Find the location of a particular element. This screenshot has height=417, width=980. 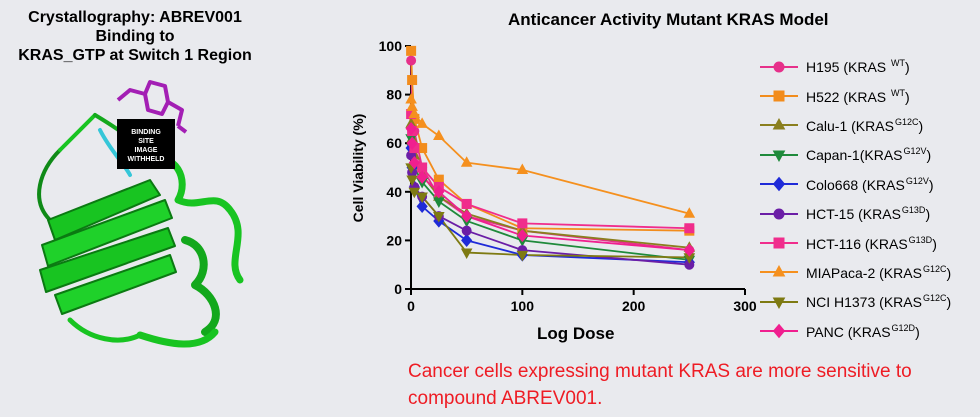

legend-series-name: HCT-15 is located at coordinates (830, 214).